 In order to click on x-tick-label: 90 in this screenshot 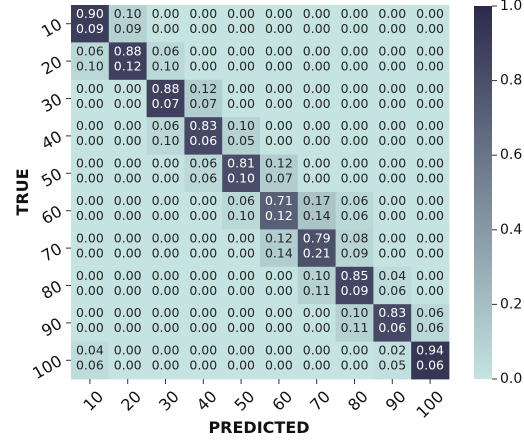, I will do `click(396, 401)`.